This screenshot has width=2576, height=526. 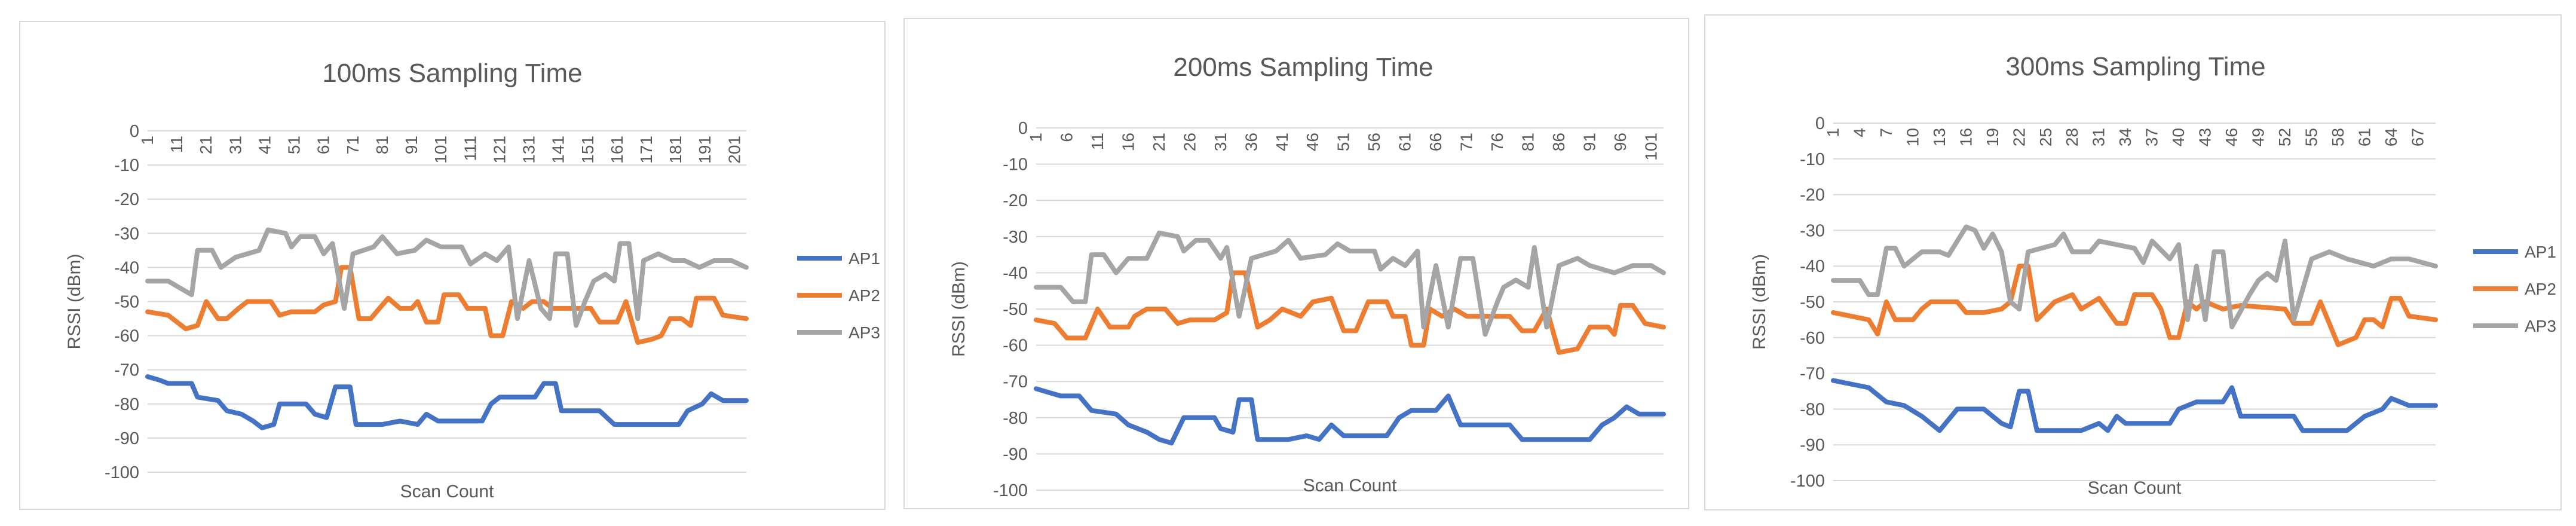 What do you see at coordinates (2125, 137) in the screenshot?
I see `x-tick-label: 34` at bounding box center [2125, 137].